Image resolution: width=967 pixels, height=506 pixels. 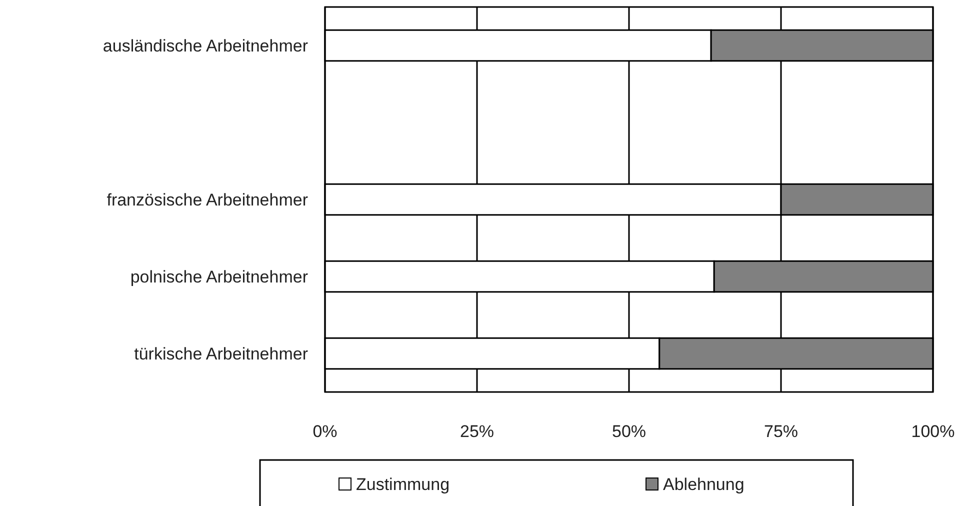 What do you see at coordinates (325, 431) in the screenshot?
I see `x-tick-label: 0%` at bounding box center [325, 431].